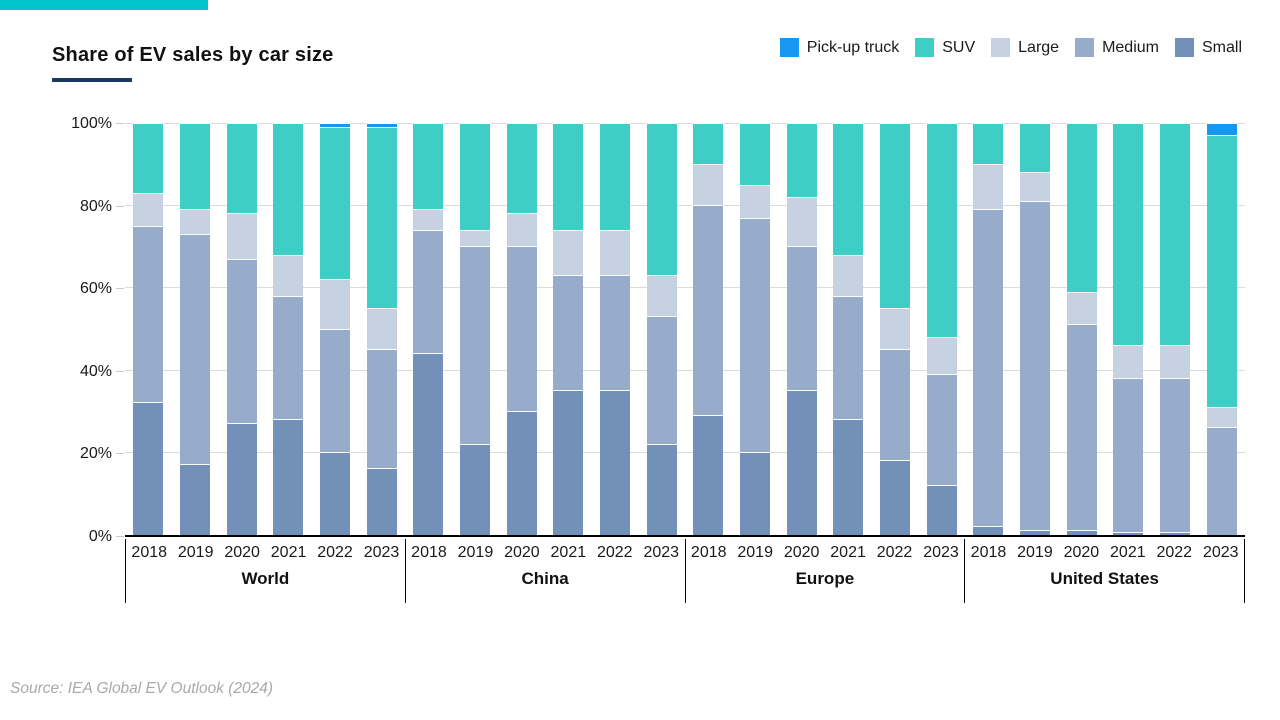 This screenshot has width=1280, height=720. I want to click on bar-world-2023, so click(381, 329).